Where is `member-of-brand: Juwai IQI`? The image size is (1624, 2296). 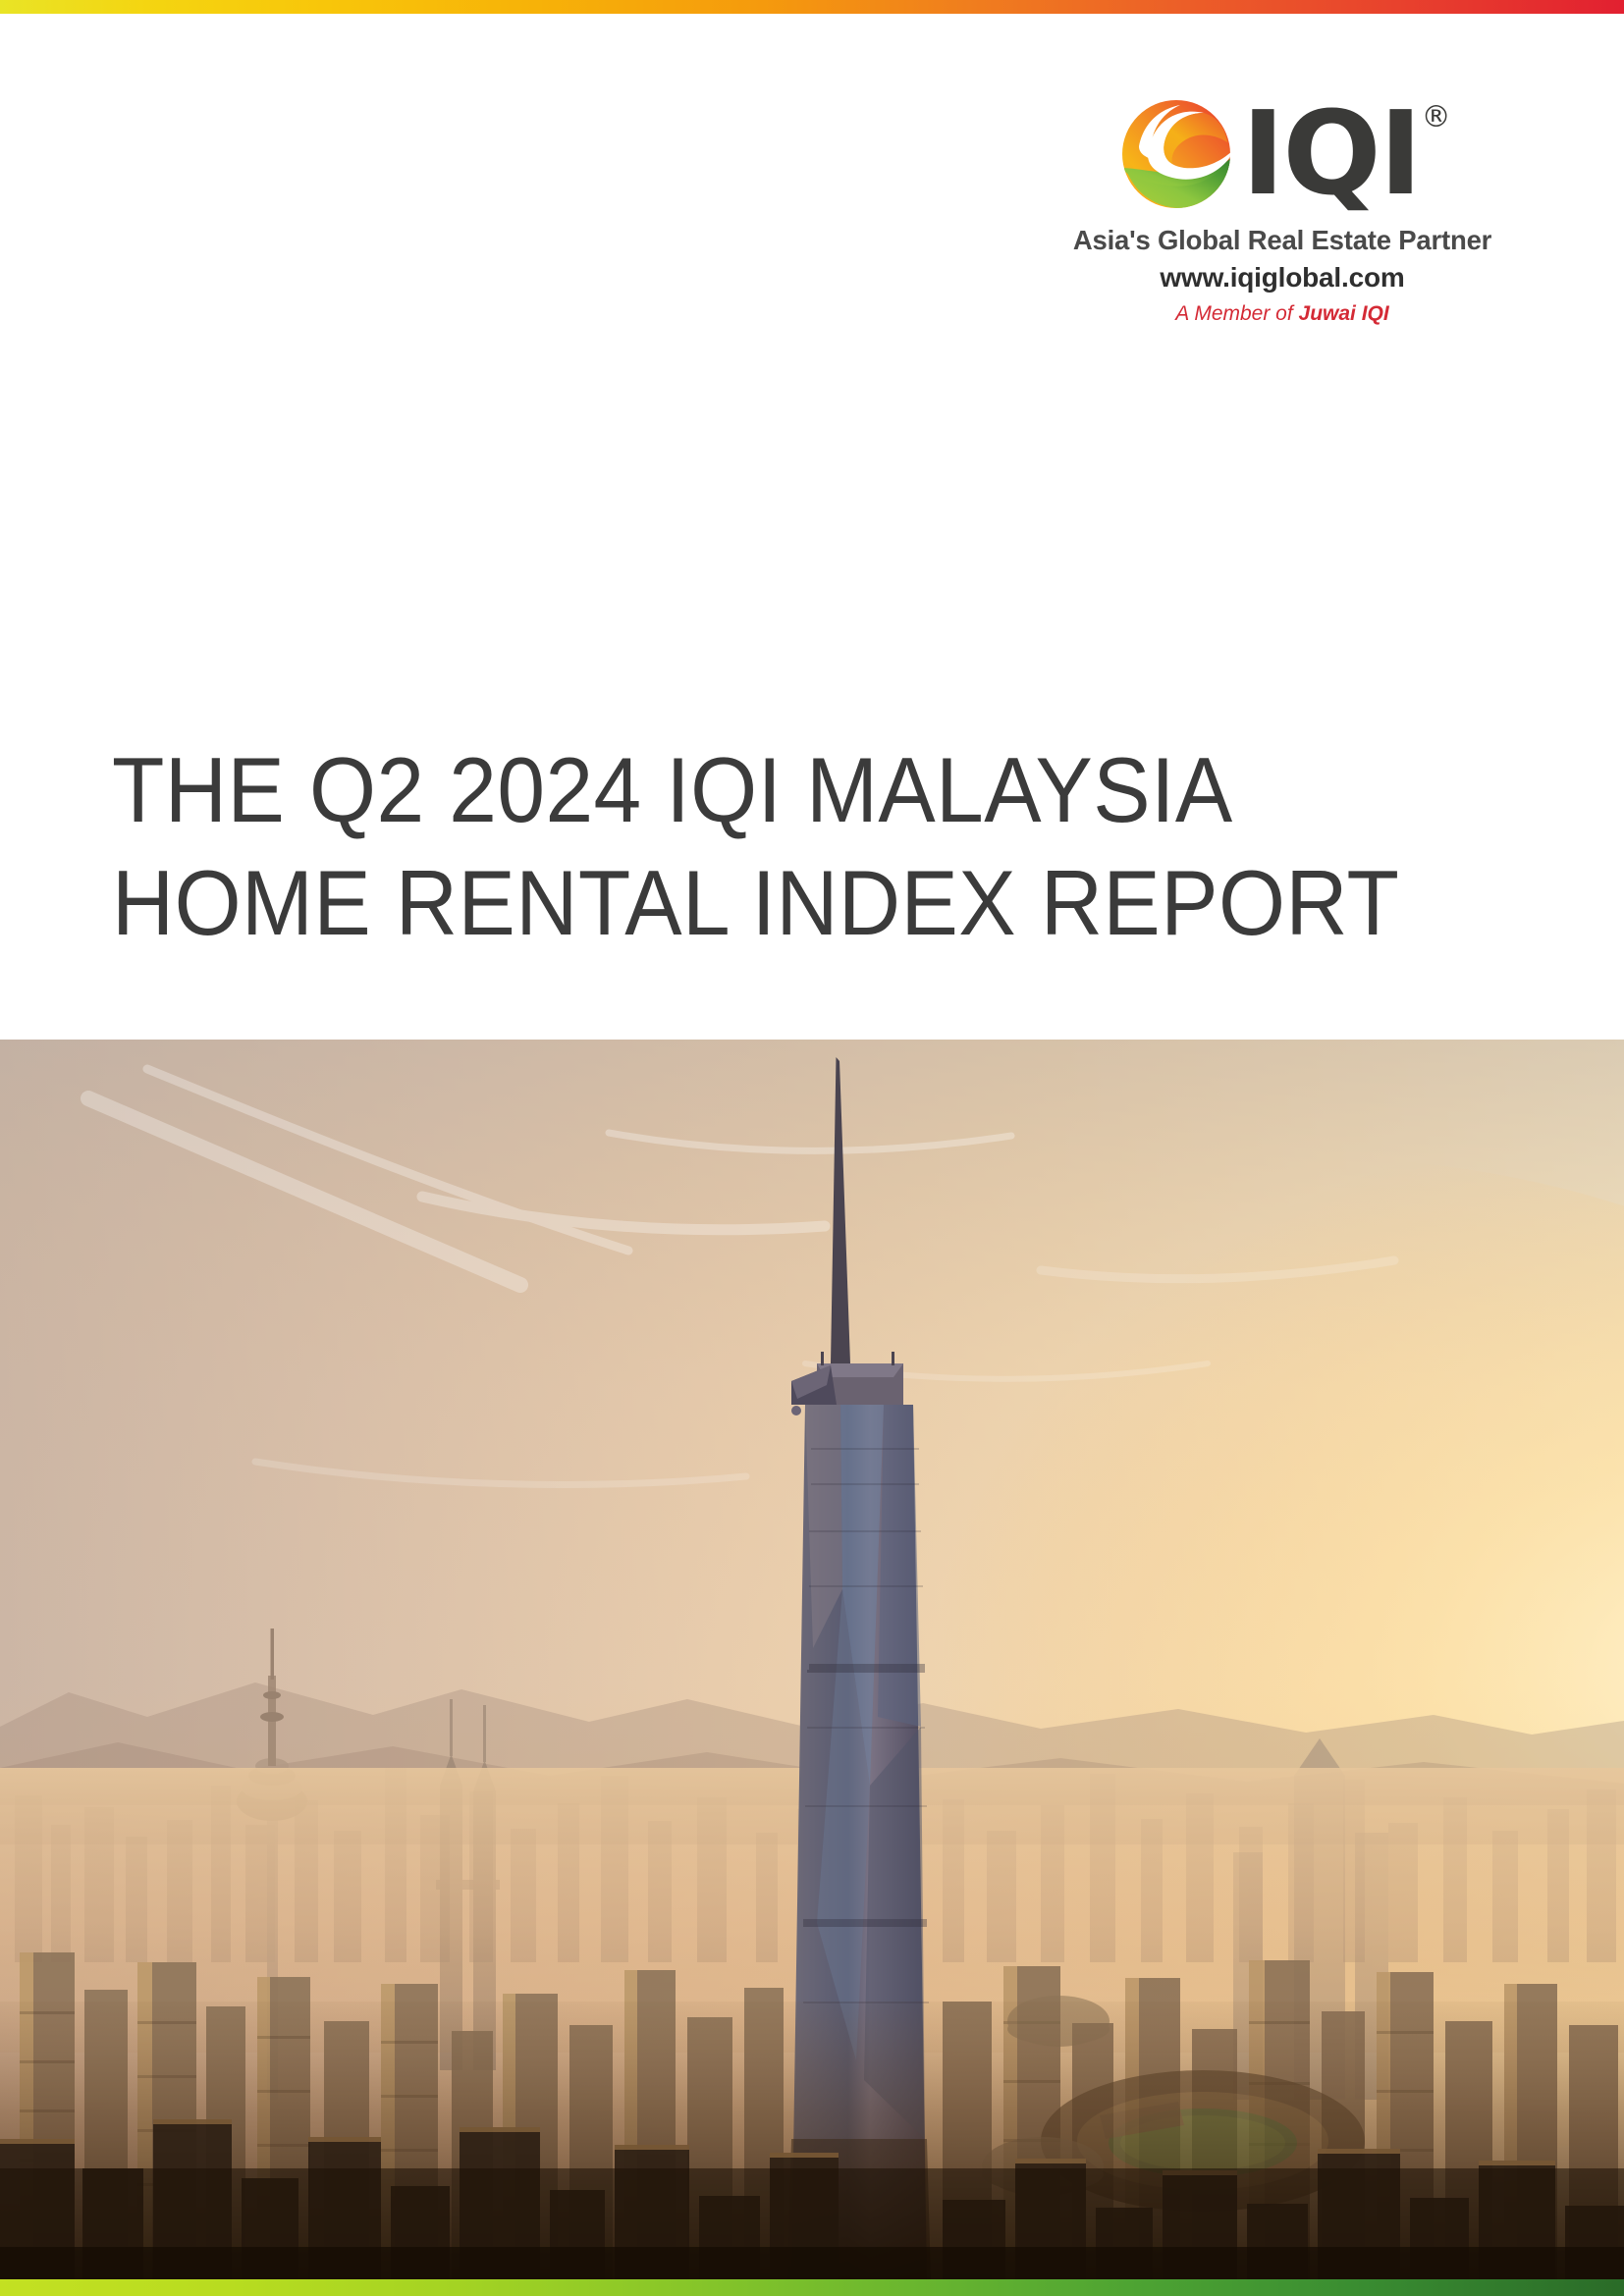 member-of-brand: Juwai IQI is located at coordinates (1343, 314).